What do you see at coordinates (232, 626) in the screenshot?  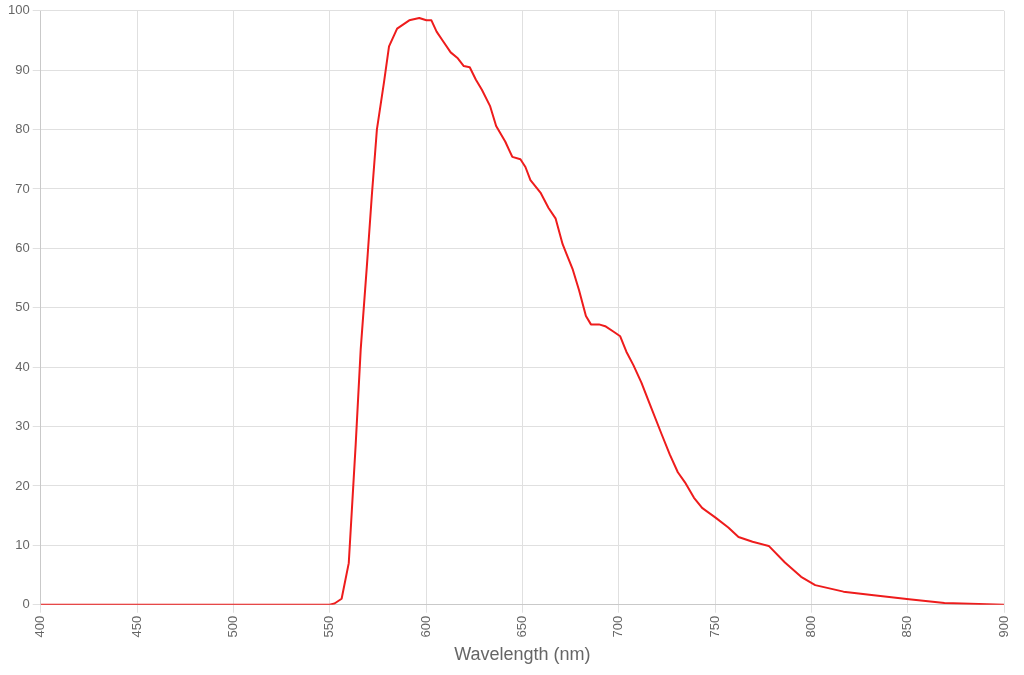 I see `x-tick-label: 500` at bounding box center [232, 626].